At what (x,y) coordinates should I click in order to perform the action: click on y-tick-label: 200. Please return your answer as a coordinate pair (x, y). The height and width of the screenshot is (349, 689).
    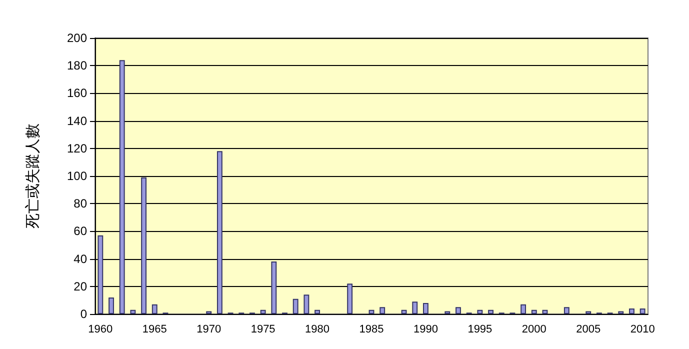
    Looking at the image, I should click on (77, 38).